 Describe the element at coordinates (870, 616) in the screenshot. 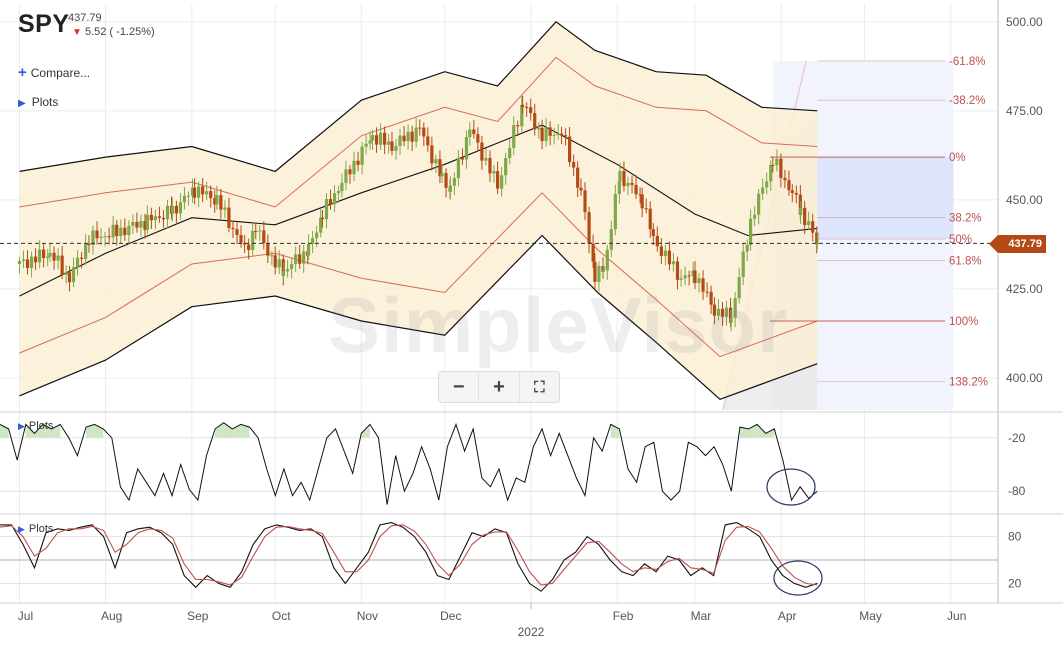

I see `x-tick-label: May` at that location.